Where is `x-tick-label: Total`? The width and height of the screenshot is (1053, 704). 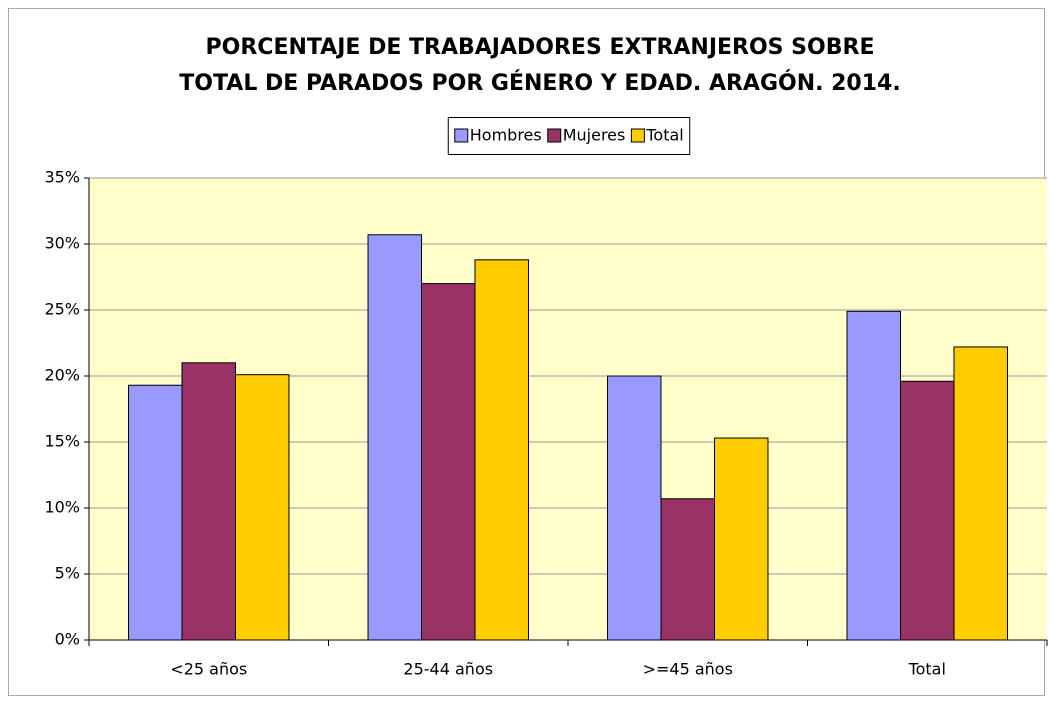
x-tick-label: Total is located at coordinates (927, 669).